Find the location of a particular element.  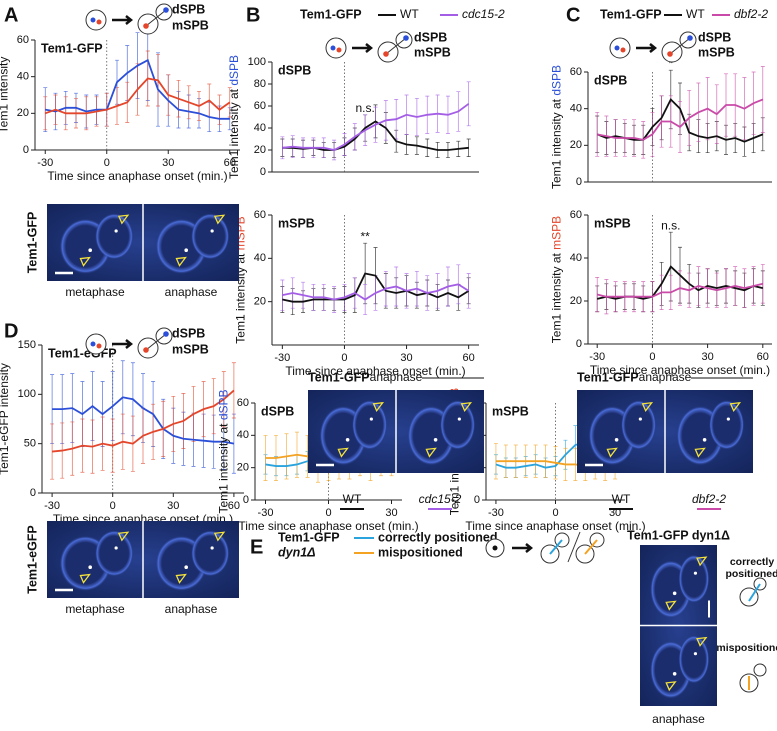

x-tick-label: 60 is located at coordinates (234, 506).